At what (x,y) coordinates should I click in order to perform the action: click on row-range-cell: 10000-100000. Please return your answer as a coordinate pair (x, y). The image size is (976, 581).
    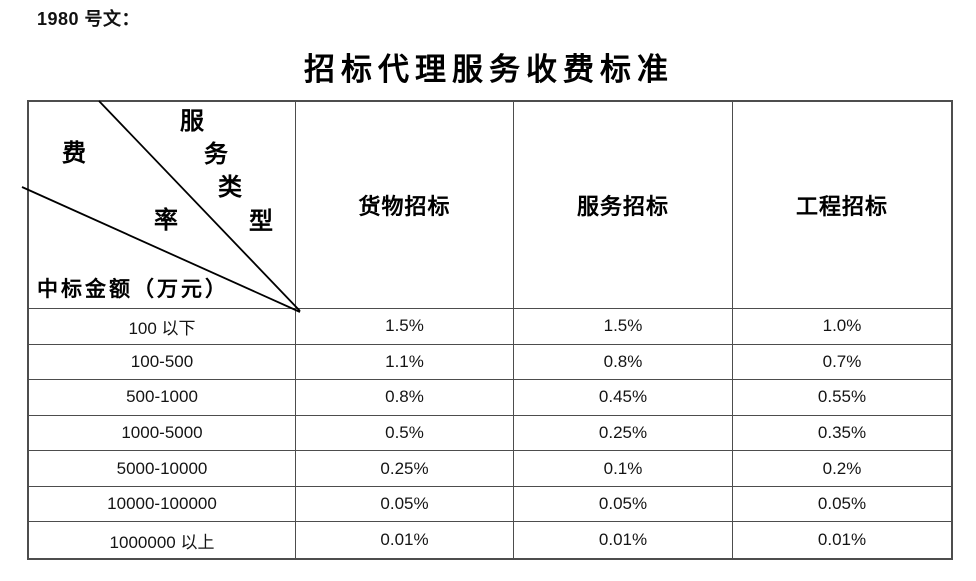
    Looking at the image, I should click on (162, 504).